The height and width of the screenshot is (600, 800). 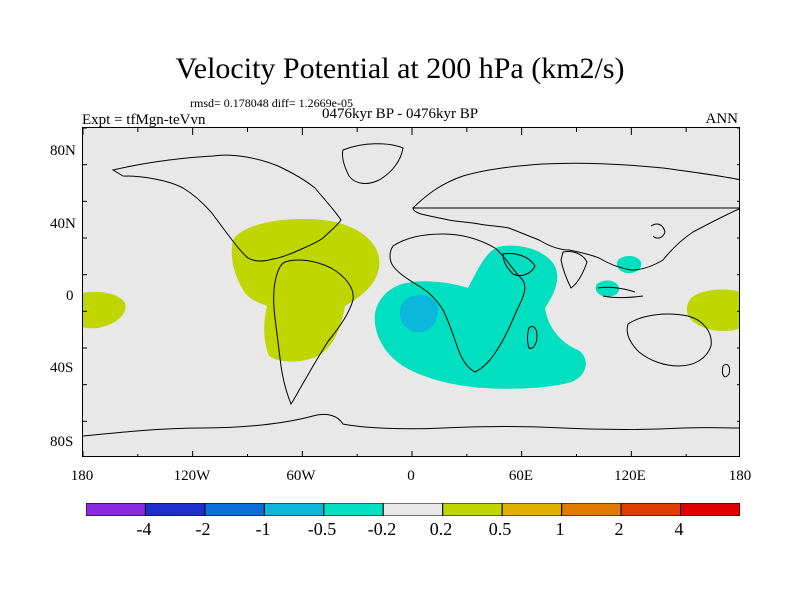 What do you see at coordinates (62, 368) in the screenshot?
I see `lat-tick-40s: 40S` at bounding box center [62, 368].